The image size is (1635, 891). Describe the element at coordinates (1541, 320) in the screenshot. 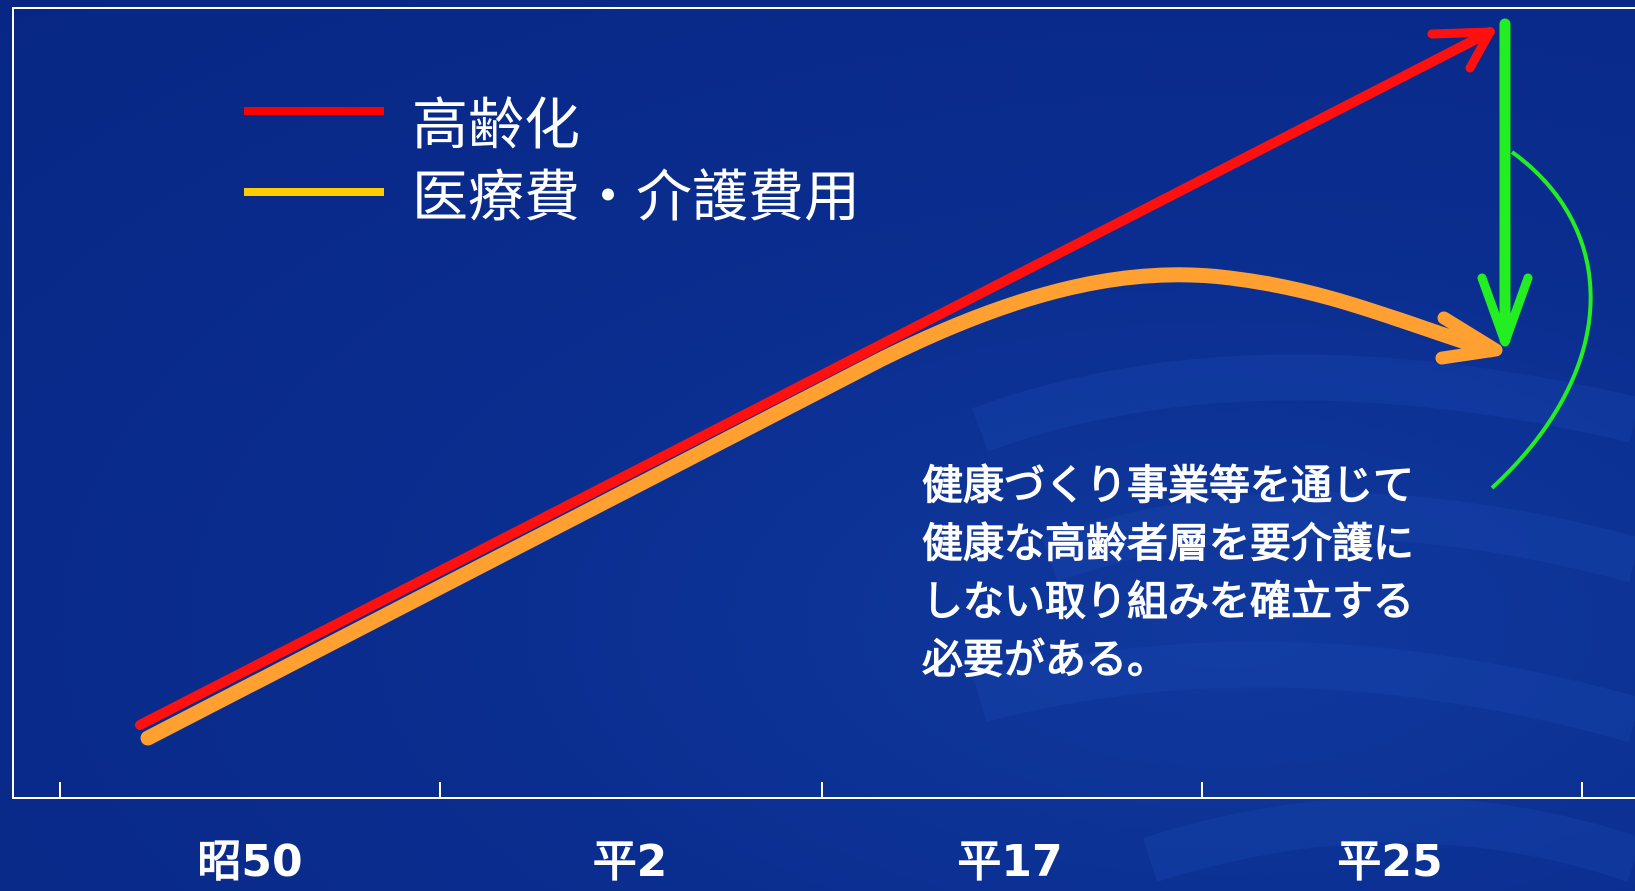

I see `callout-connector-curve` at that location.